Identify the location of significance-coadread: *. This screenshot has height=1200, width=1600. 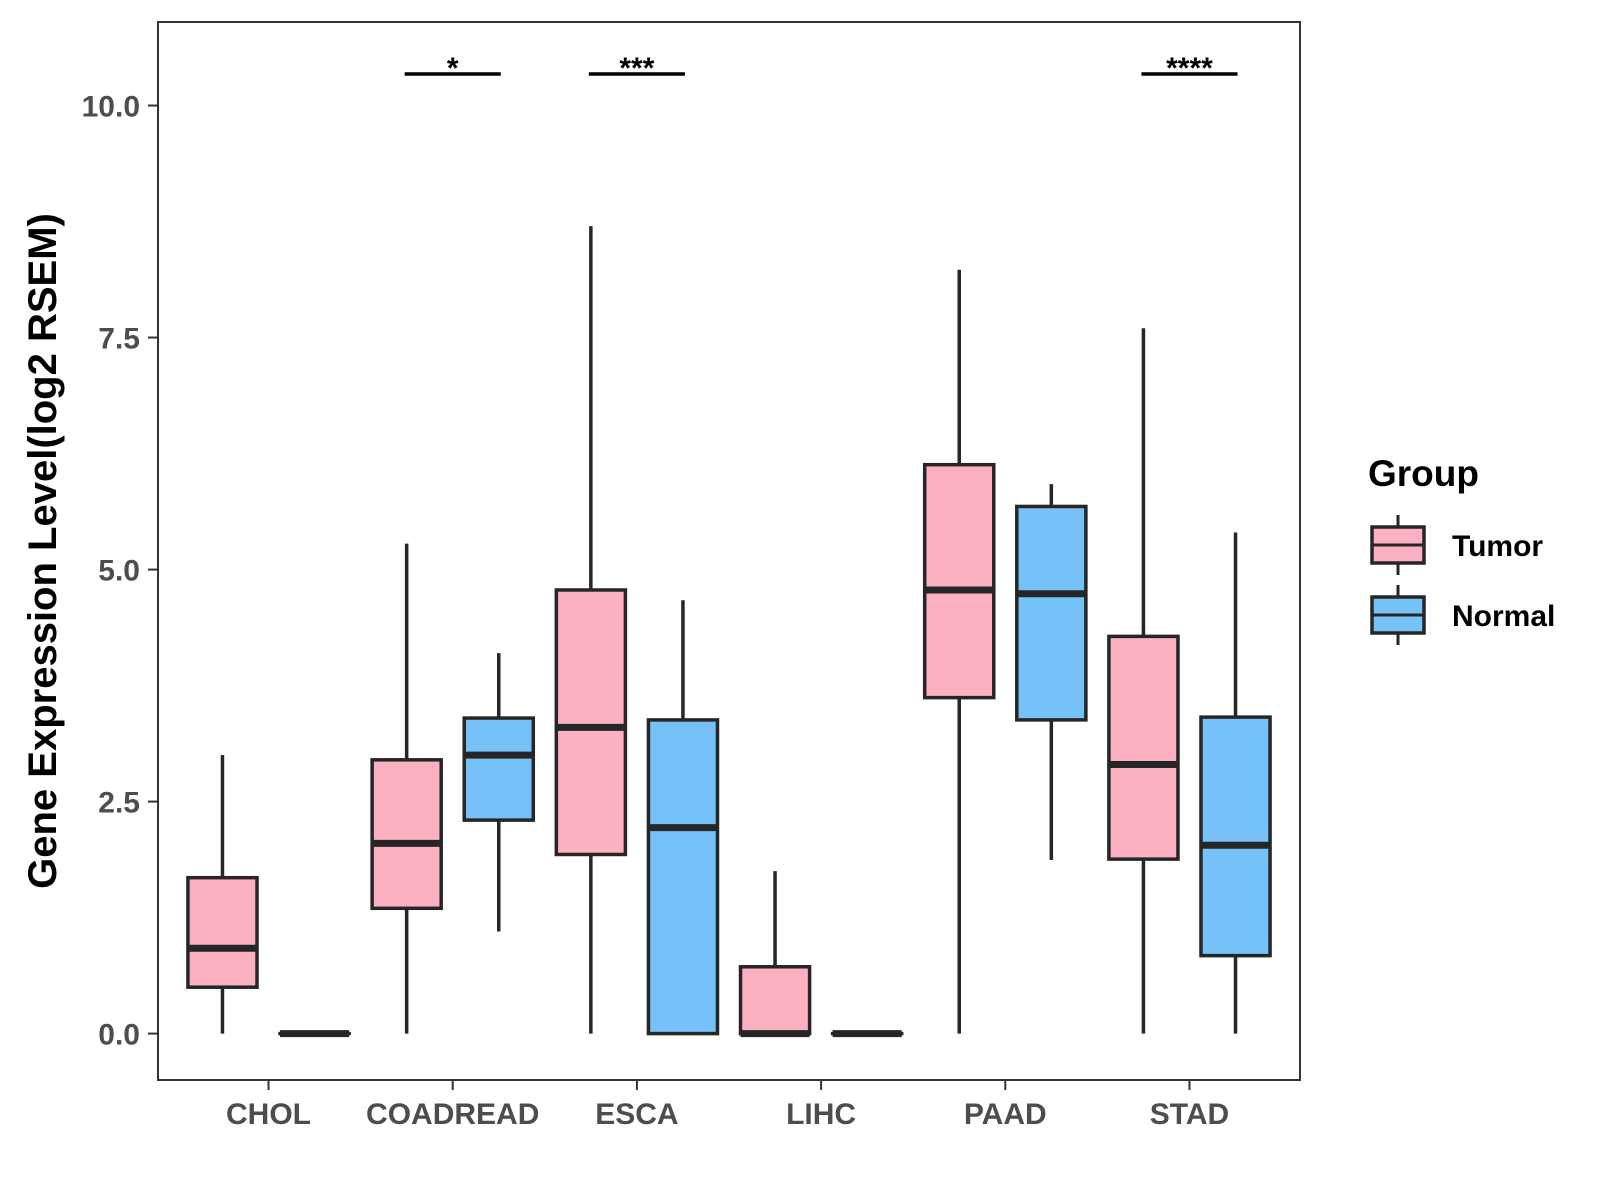
(452, 68).